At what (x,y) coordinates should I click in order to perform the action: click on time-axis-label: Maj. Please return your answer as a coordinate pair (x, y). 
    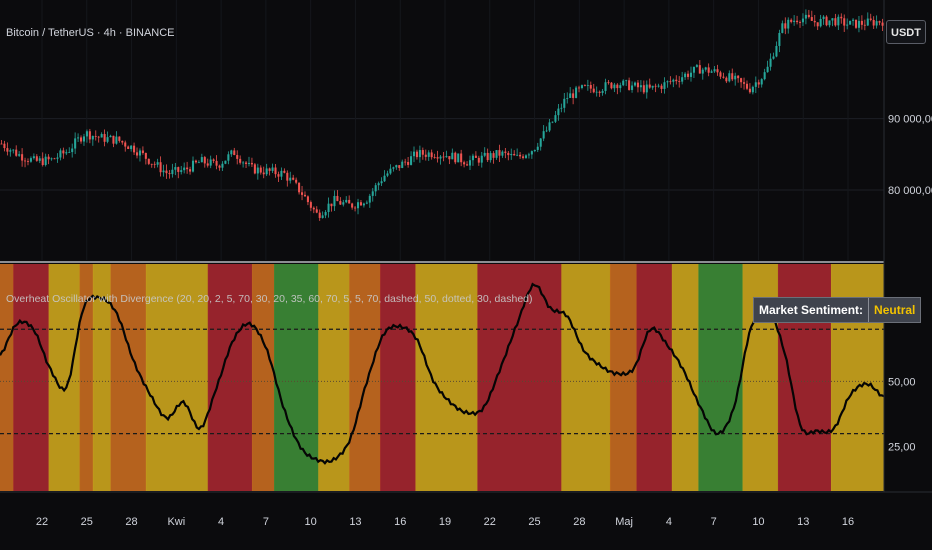
    Looking at the image, I should click on (624, 522).